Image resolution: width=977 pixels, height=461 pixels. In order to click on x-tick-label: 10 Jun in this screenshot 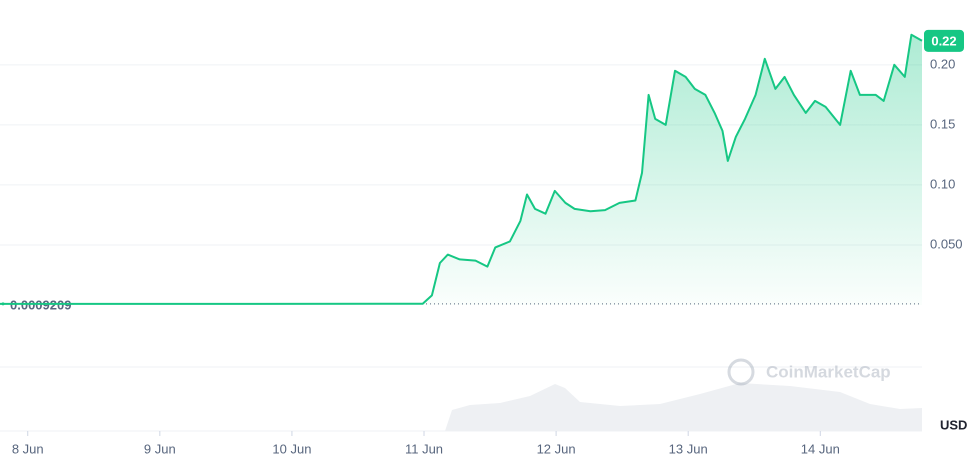, I will do `click(291, 448)`.